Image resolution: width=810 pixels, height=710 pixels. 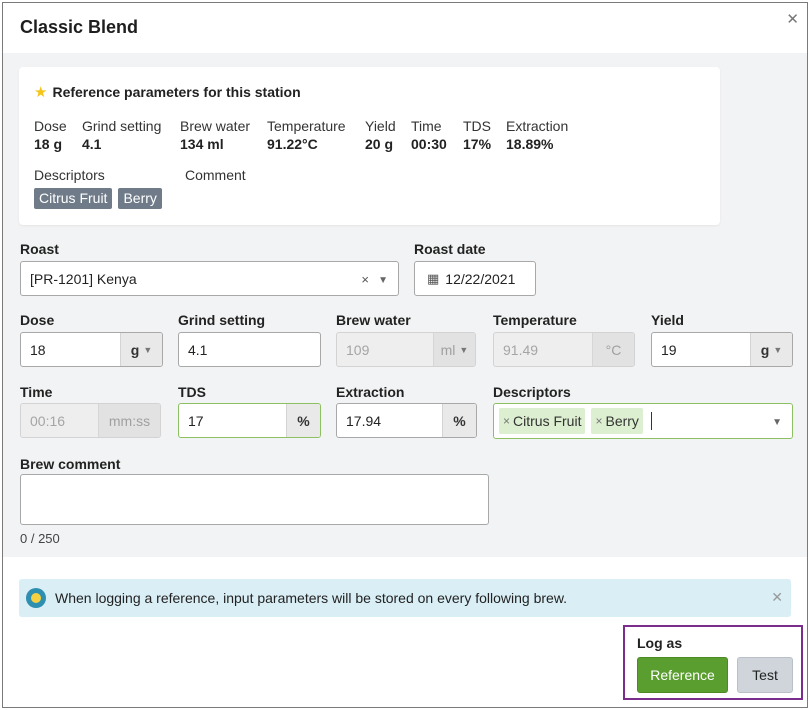 I want to click on descriptor-tag: × Citrus Fruit, so click(x=542, y=421).